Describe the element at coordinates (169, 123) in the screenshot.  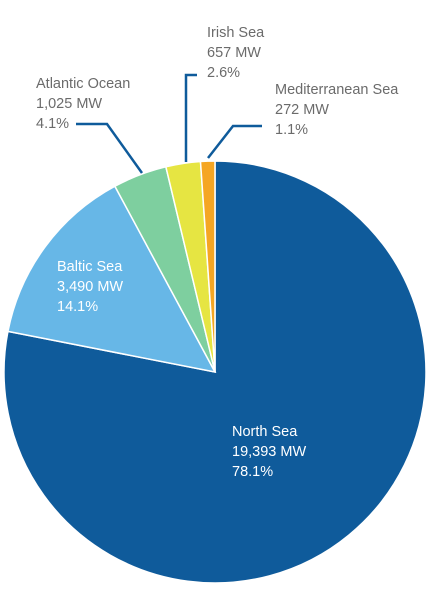
I see `leader-lines` at that location.